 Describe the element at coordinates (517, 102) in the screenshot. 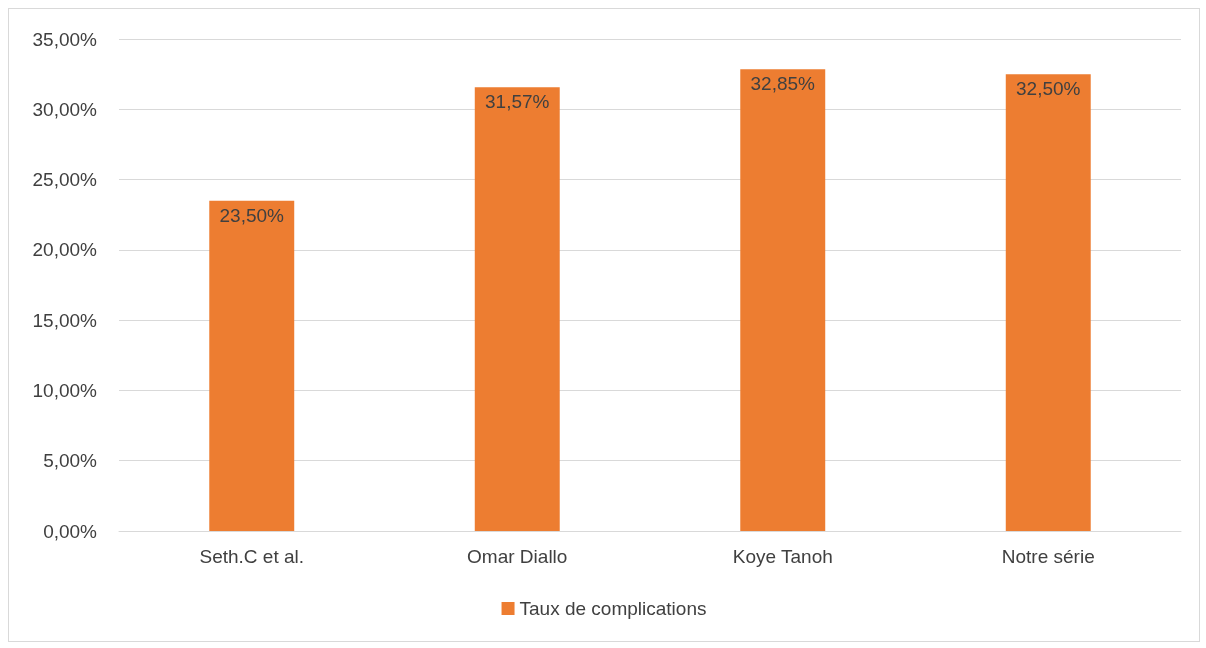

I see `data-label: 31,57%` at that location.